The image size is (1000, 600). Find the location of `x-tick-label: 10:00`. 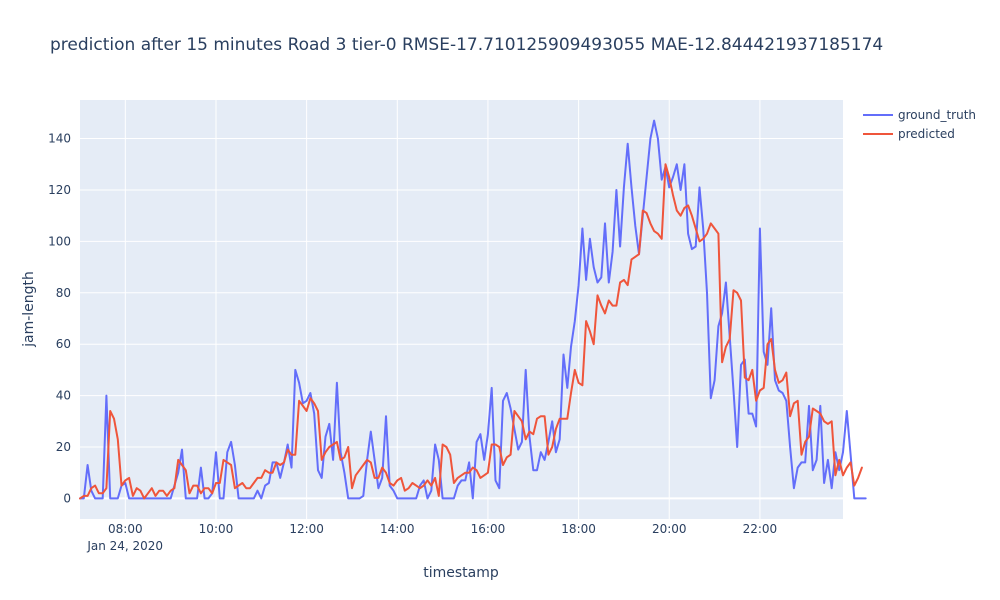

x-tick-label: 10:00 is located at coordinates (216, 529).